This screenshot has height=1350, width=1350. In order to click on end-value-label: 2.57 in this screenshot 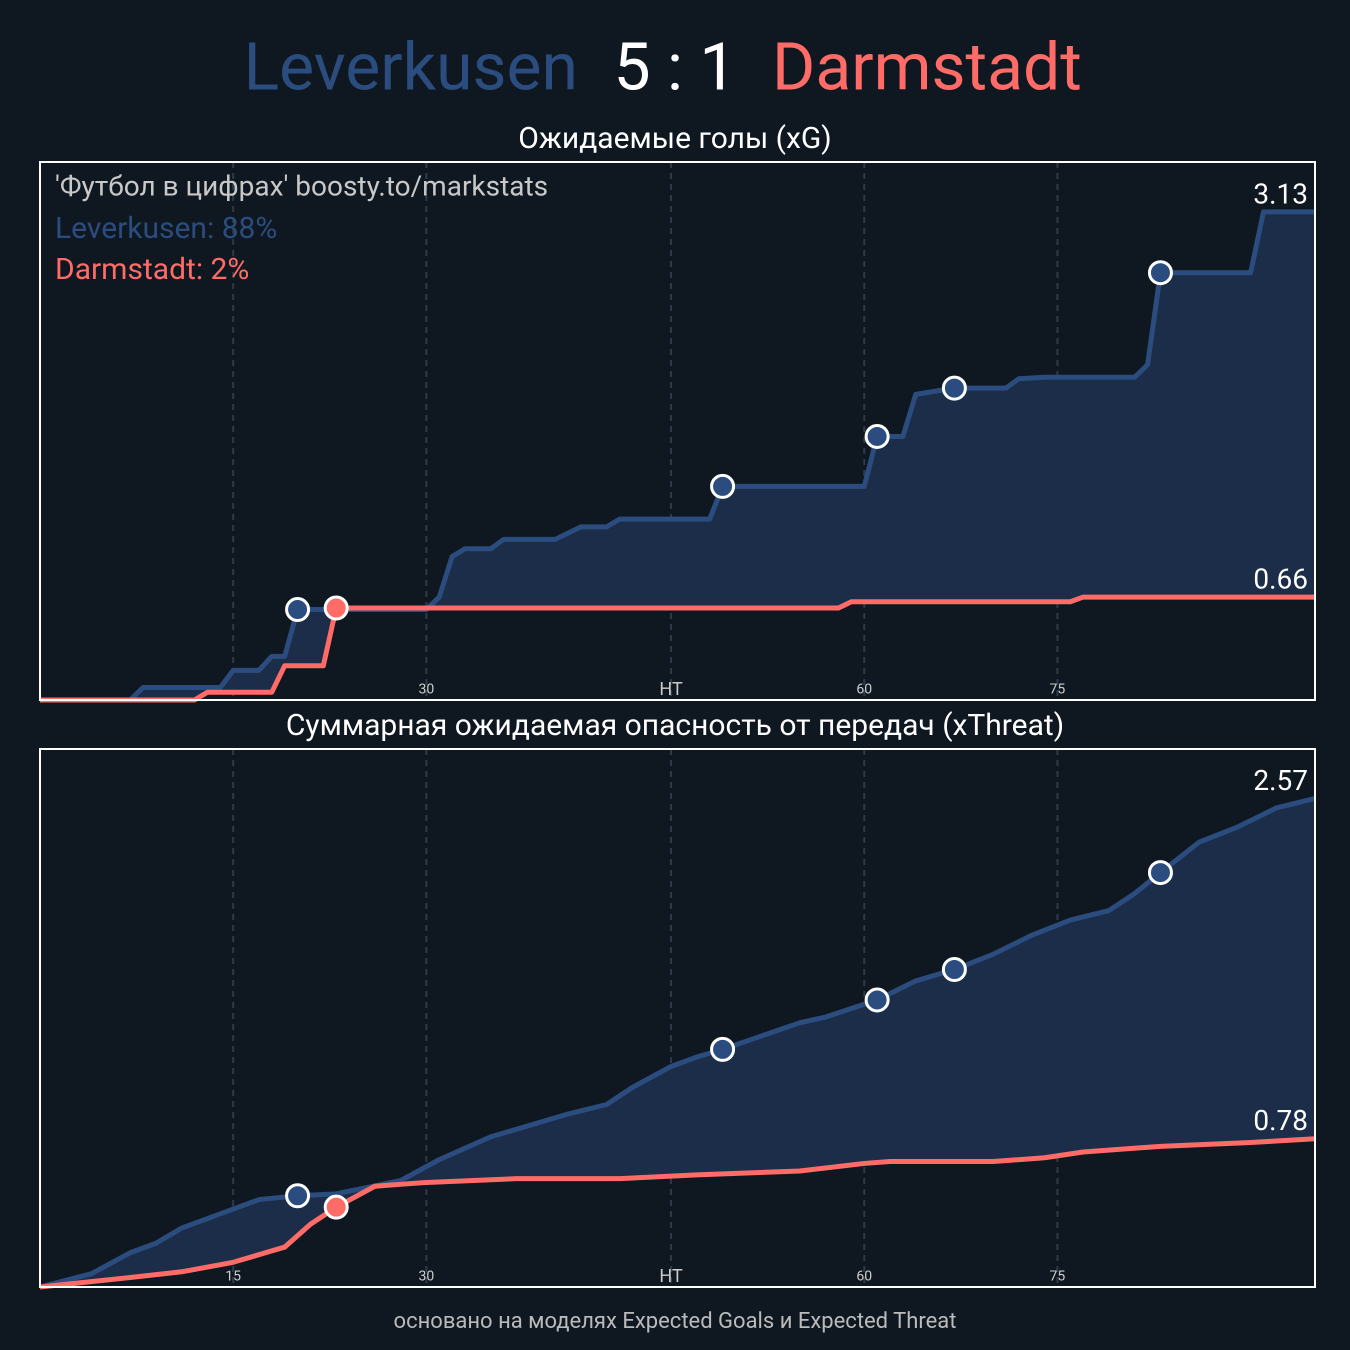, I will do `click(1280, 780)`.